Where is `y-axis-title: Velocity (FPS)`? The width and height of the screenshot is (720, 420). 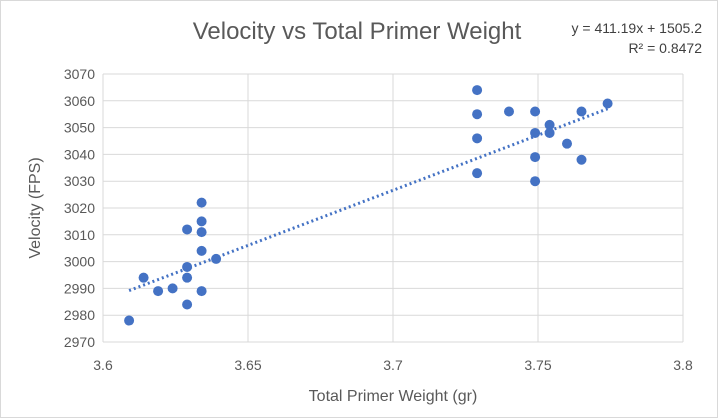 y-axis-title: Velocity (FPS) is located at coordinates (35, 207).